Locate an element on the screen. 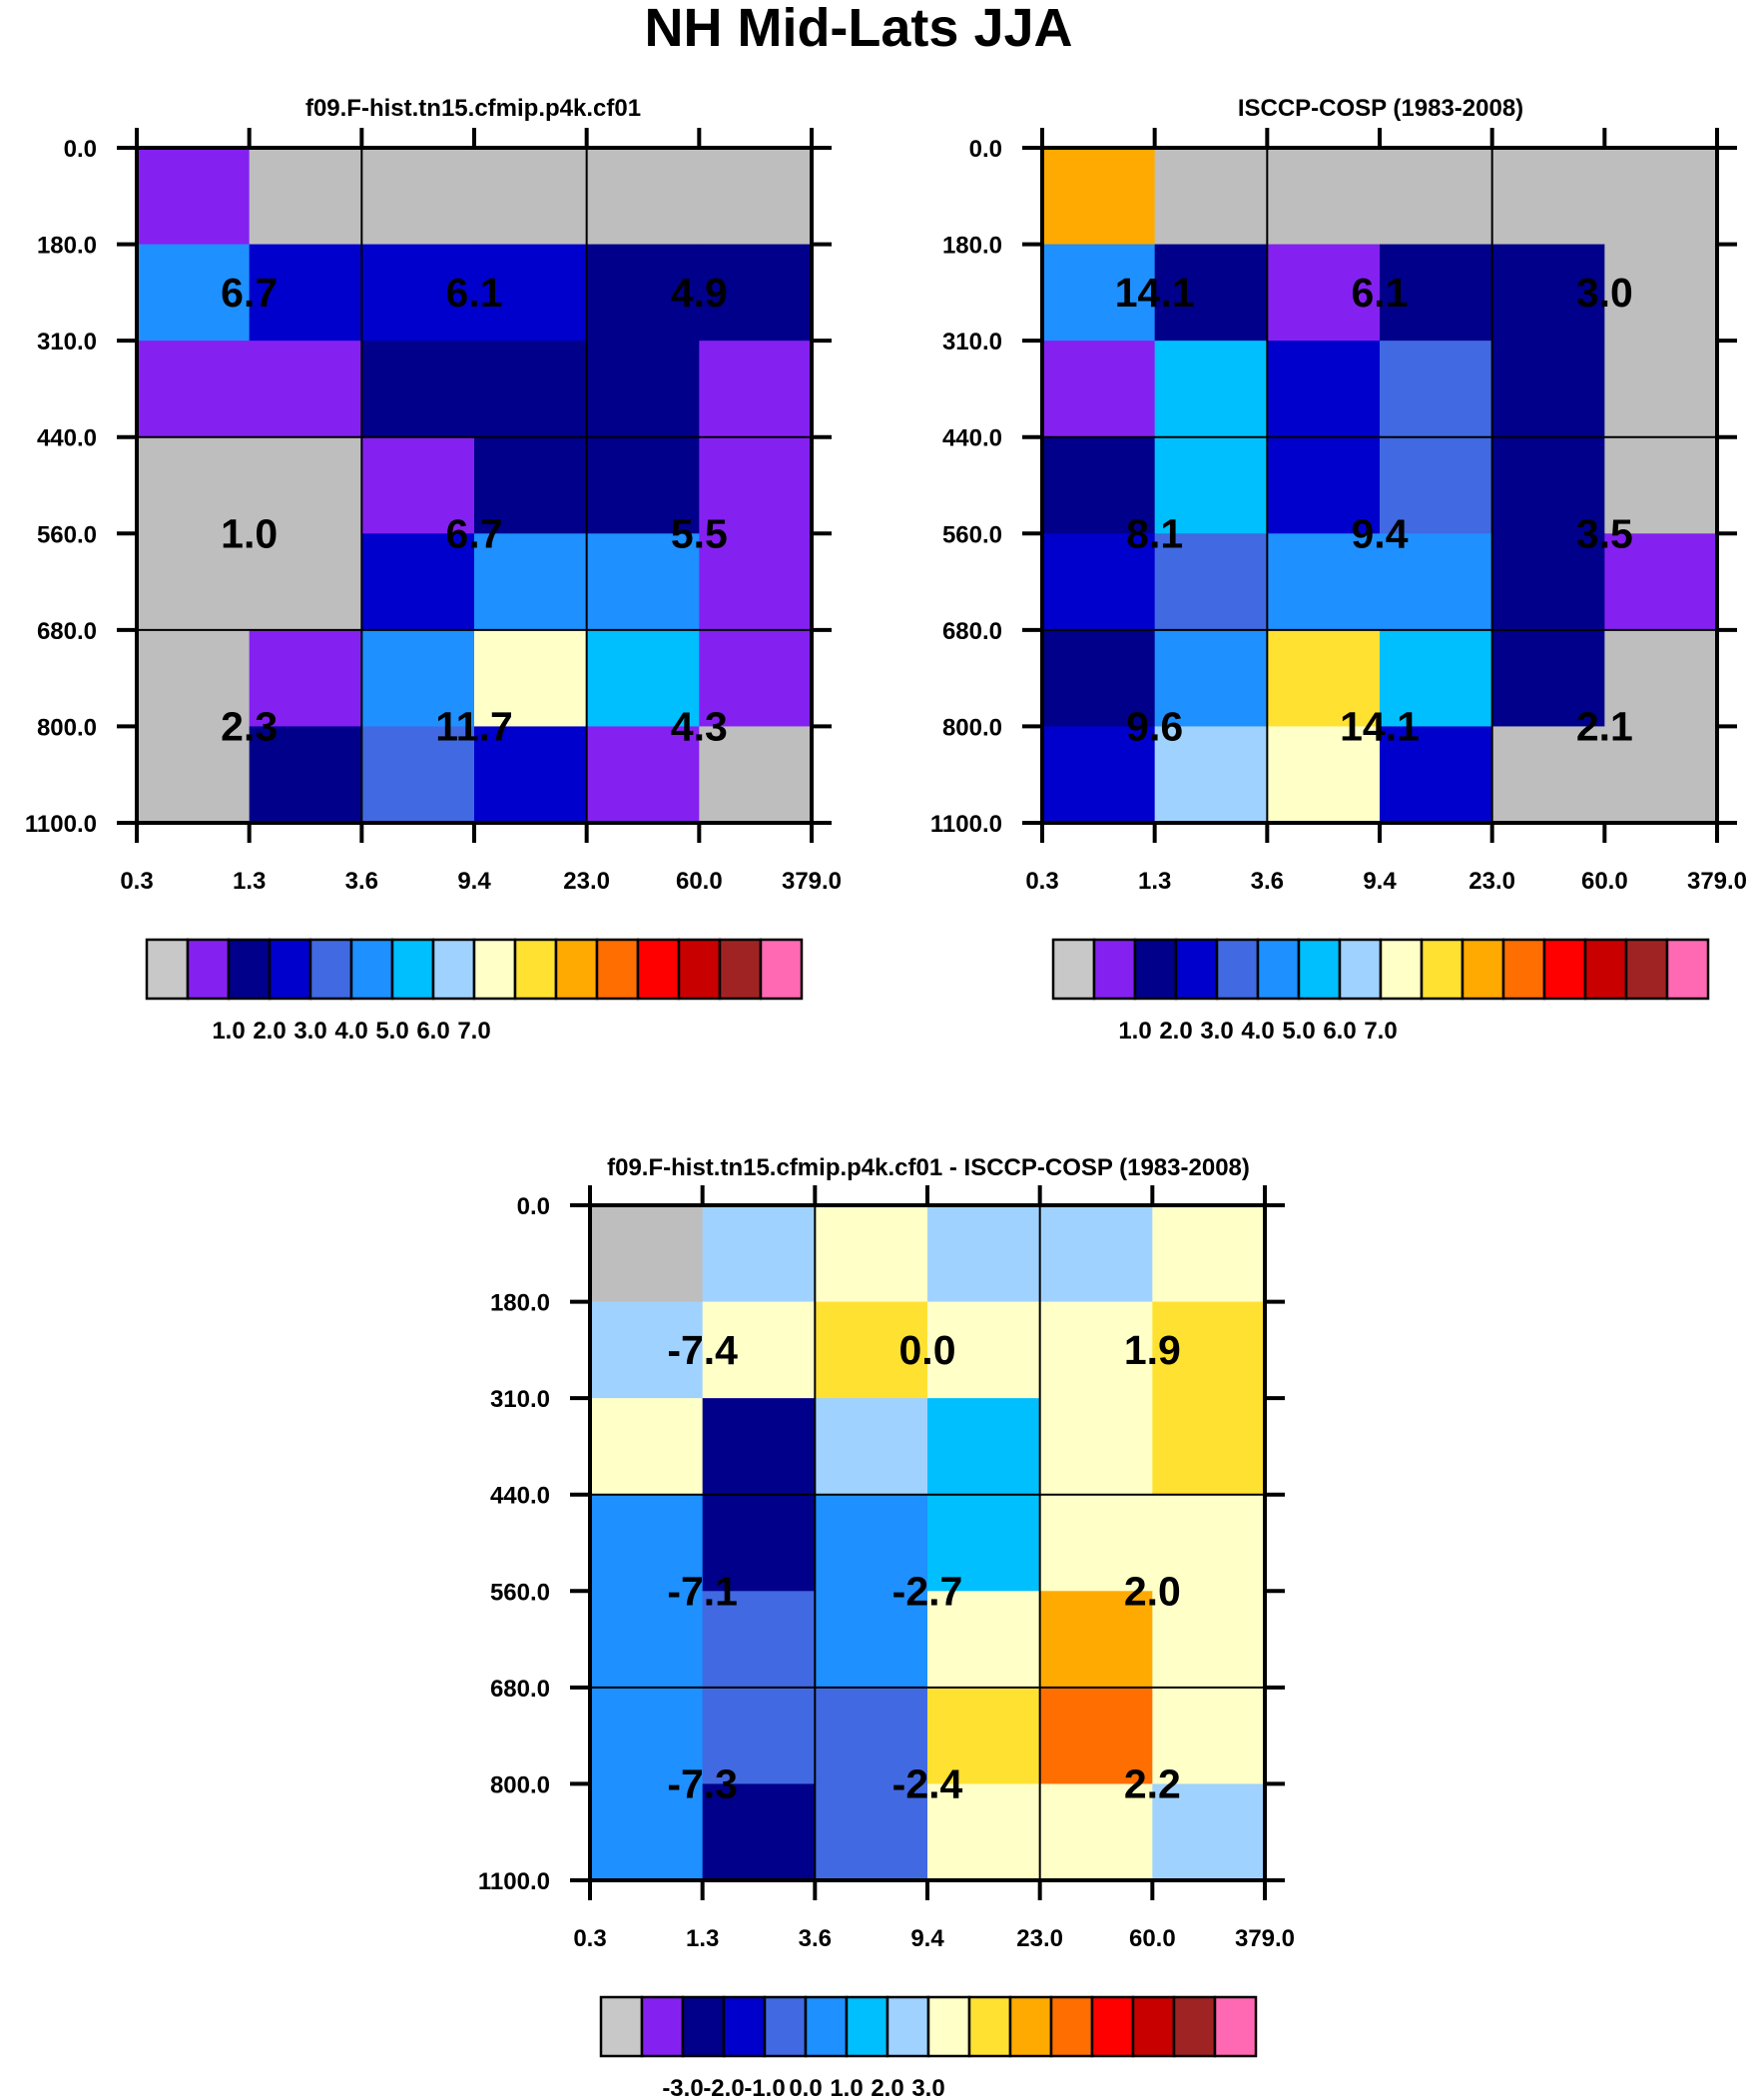 This screenshot has height=2100, width=1760. colorbar-label: 4.0 is located at coordinates (350, 1031).